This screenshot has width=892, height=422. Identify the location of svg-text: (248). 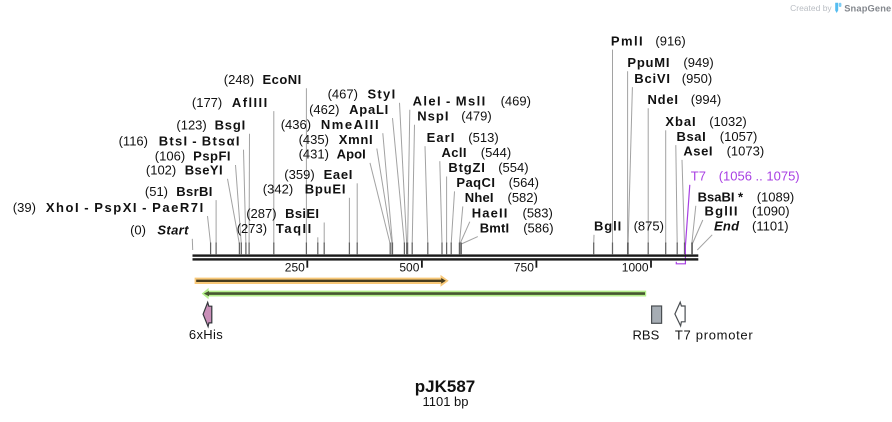
(239, 79).